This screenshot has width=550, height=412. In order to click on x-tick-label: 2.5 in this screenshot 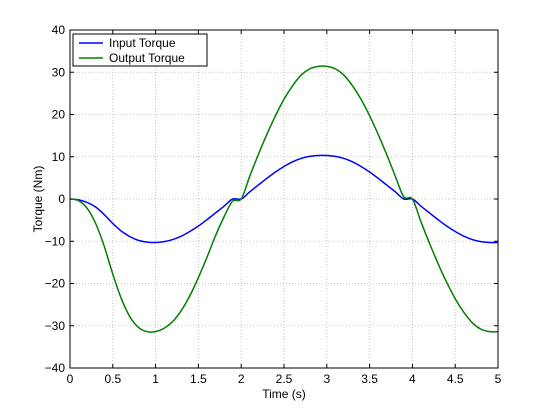, I will do `click(284, 379)`.